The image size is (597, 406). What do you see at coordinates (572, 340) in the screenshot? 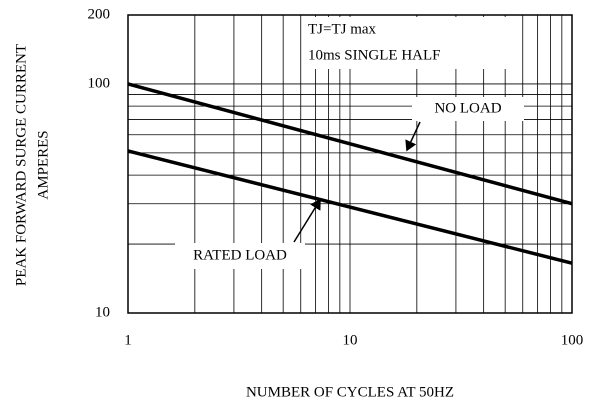
I see `x-tick-label: 100` at bounding box center [572, 340].